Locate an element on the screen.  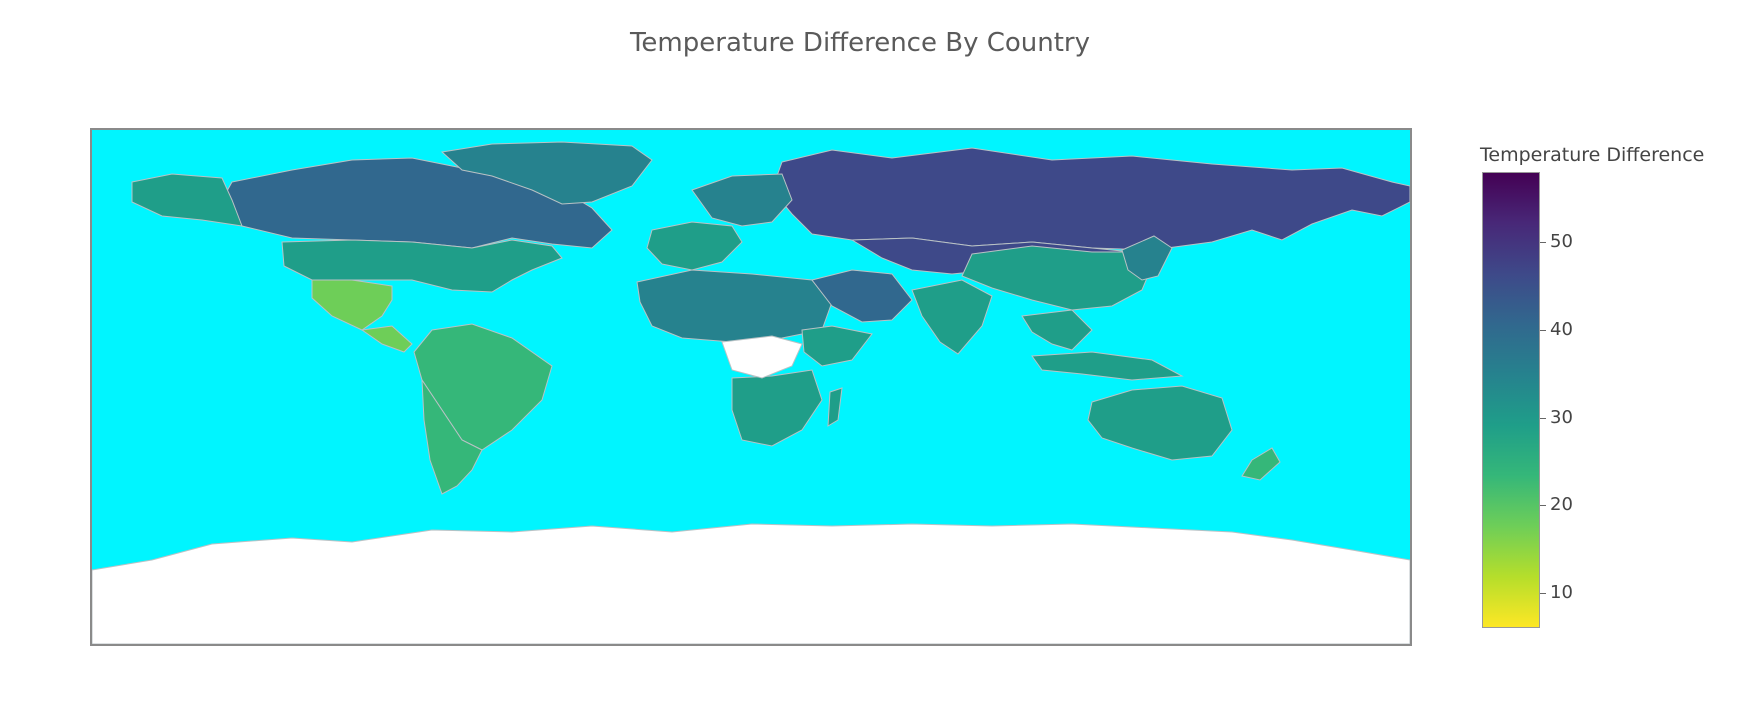
colorbar-tick-label: 20 is located at coordinates (1561, 505).